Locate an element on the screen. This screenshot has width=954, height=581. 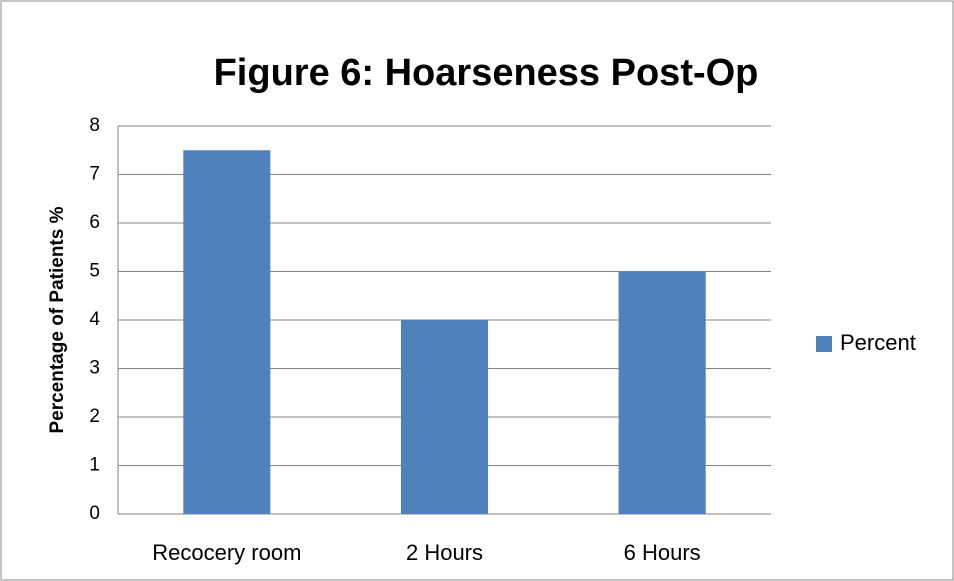
chart-title: Figure 6: Hoarseness Post-Op is located at coordinates (486, 73).